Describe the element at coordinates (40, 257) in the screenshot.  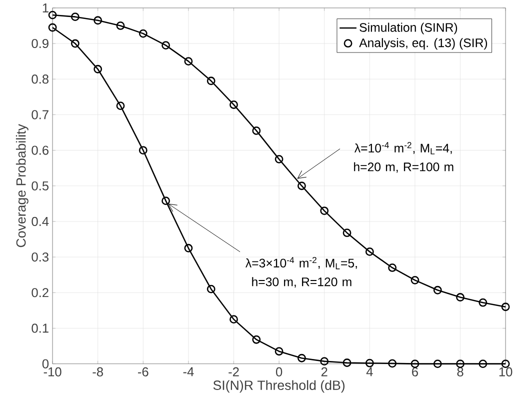
I see `y-tick-label: 0.3` at that location.